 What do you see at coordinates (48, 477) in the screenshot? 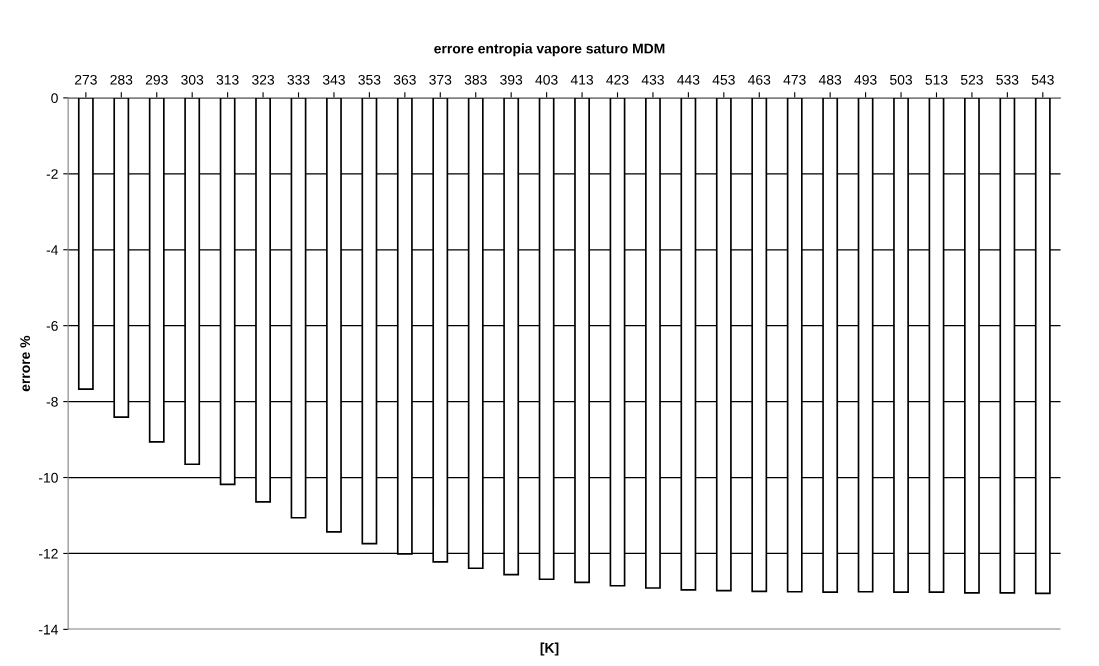
I see `y-tick-label: -10` at bounding box center [48, 477].